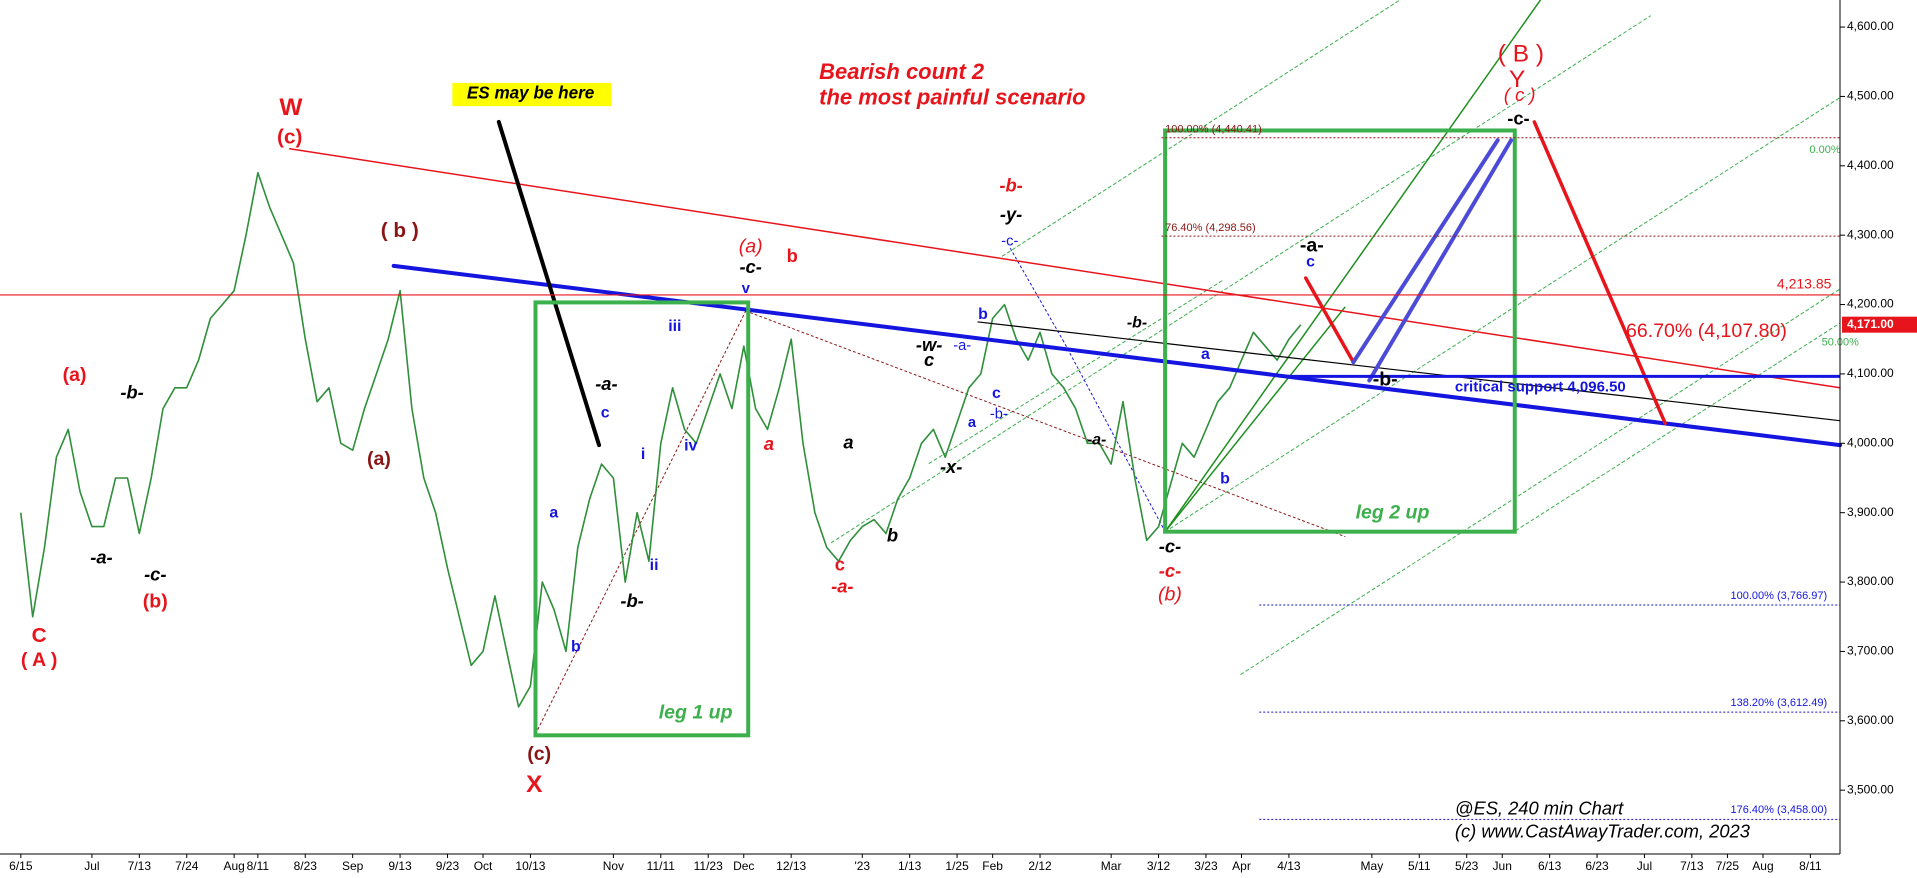  Describe the element at coordinates (353, 866) in the screenshot. I see `x-tick-label: Sep` at that location.